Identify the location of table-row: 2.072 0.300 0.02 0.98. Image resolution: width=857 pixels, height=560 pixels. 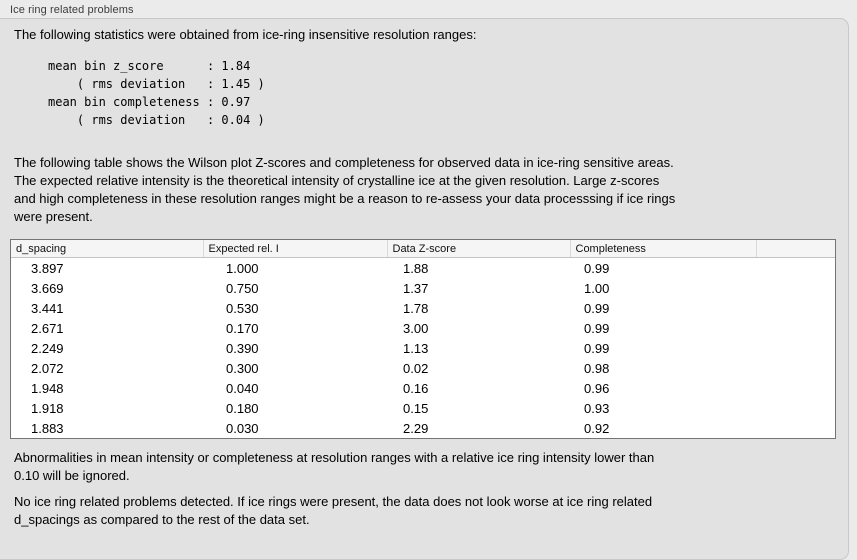
(423, 368).